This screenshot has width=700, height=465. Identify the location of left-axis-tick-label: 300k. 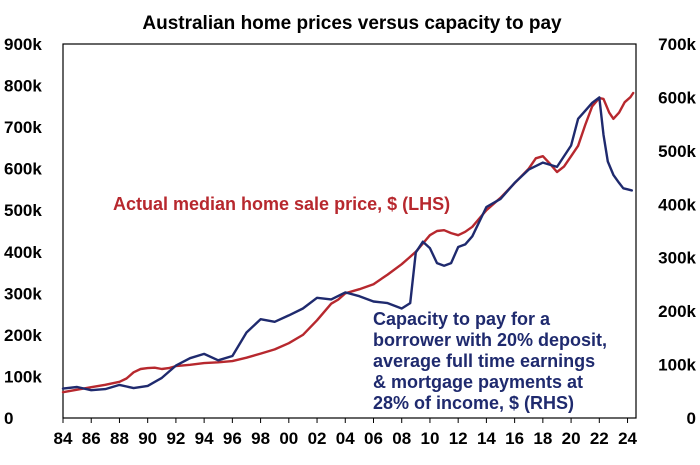
(23, 293).